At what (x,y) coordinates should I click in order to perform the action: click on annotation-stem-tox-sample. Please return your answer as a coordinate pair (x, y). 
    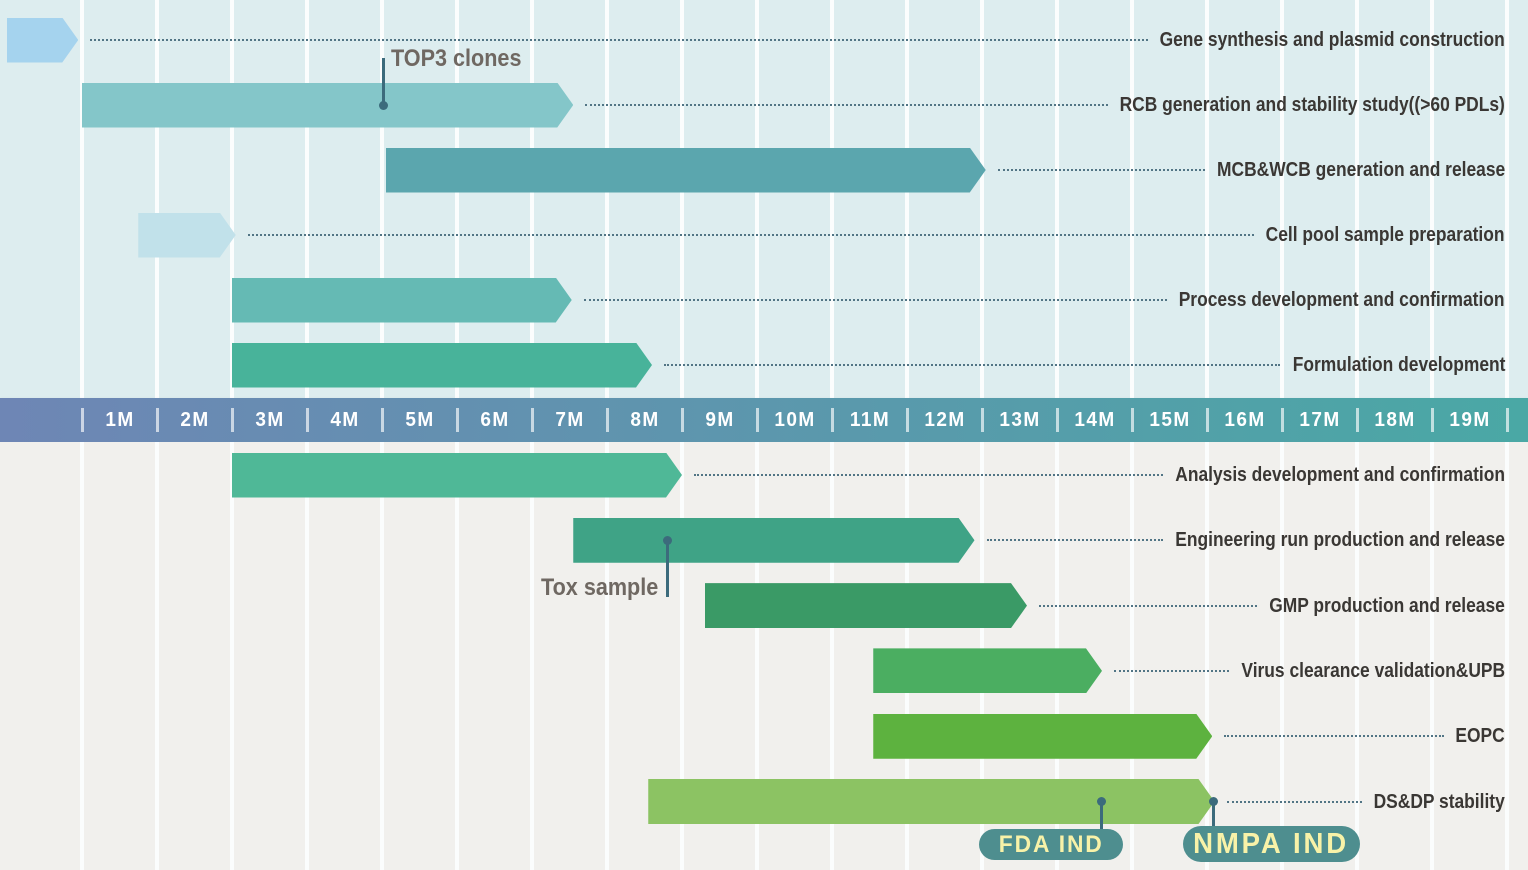
    Looking at the image, I should click on (667, 569).